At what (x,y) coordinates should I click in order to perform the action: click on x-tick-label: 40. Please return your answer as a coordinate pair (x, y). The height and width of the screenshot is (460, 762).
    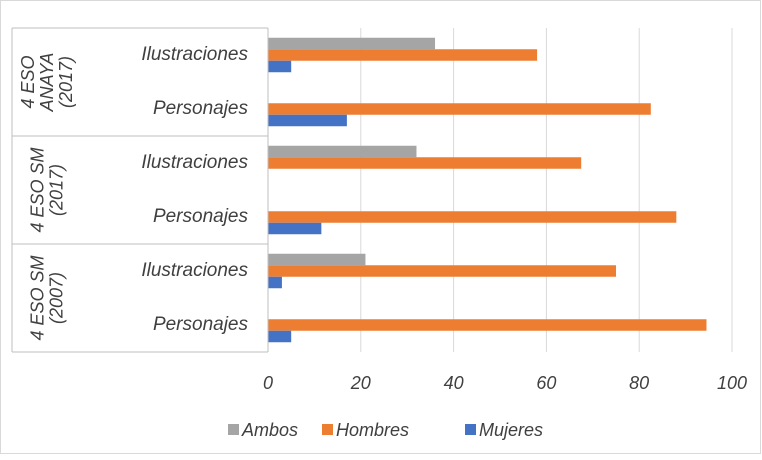
    Looking at the image, I should click on (454, 383).